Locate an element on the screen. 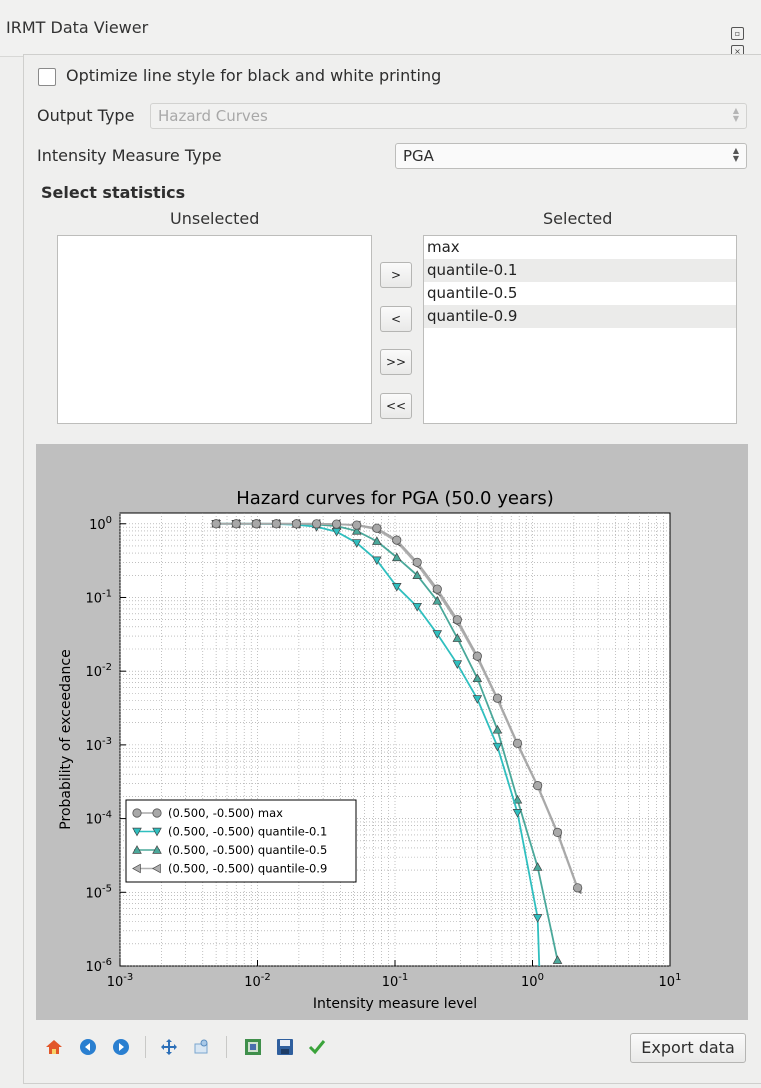 Image resolution: width=761 pixels, height=1088 pixels. chart-title: Hazard curves for PGA (50.0 years) is located at coordinates (395, 498).